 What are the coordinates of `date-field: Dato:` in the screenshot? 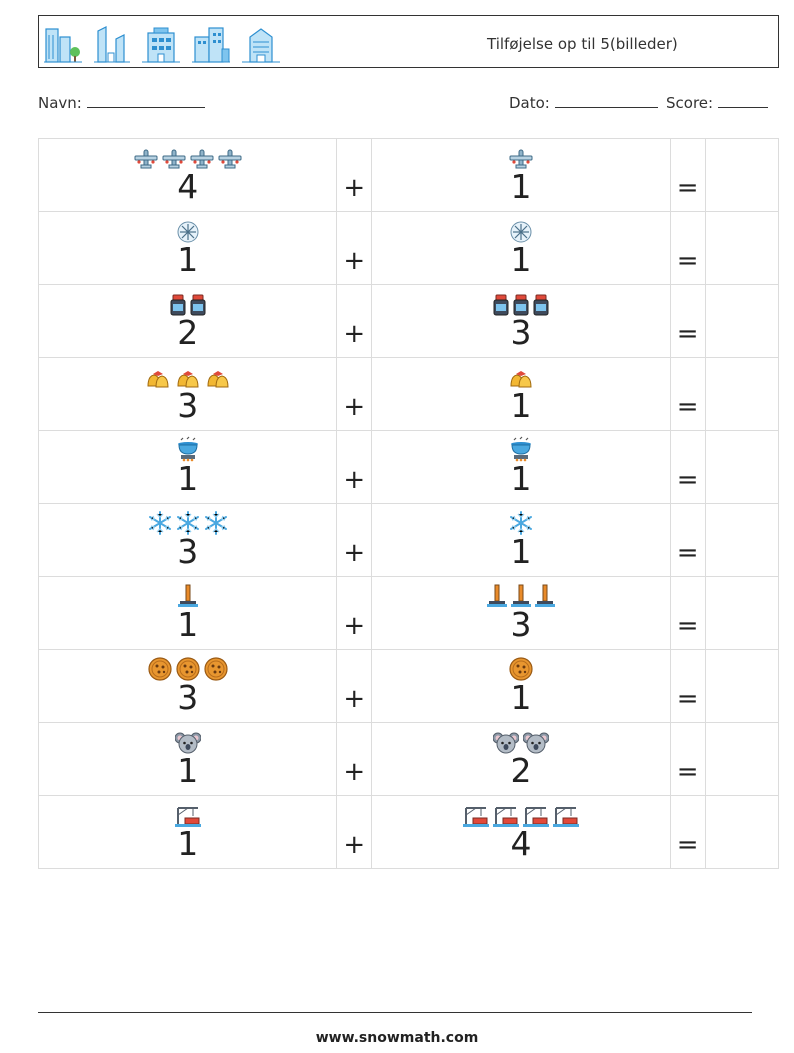 It's located at (583, 103).